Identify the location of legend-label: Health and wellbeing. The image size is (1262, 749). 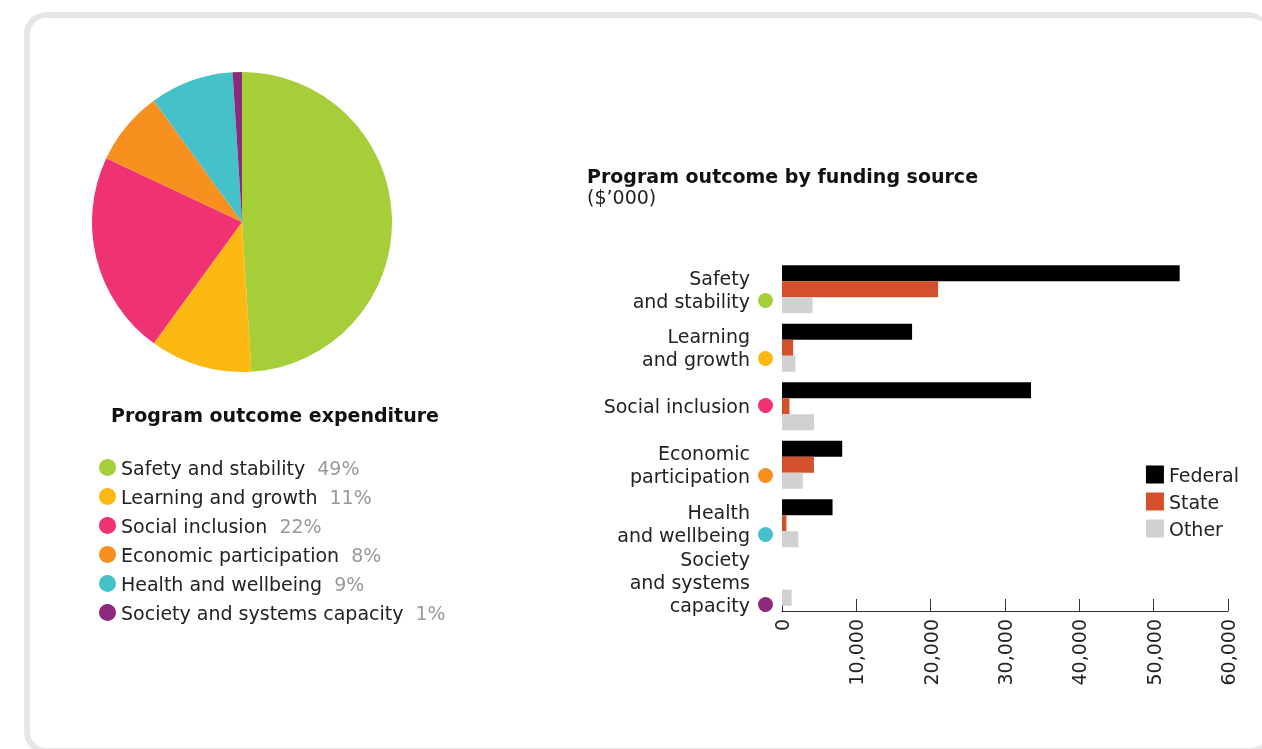
(228, 583).